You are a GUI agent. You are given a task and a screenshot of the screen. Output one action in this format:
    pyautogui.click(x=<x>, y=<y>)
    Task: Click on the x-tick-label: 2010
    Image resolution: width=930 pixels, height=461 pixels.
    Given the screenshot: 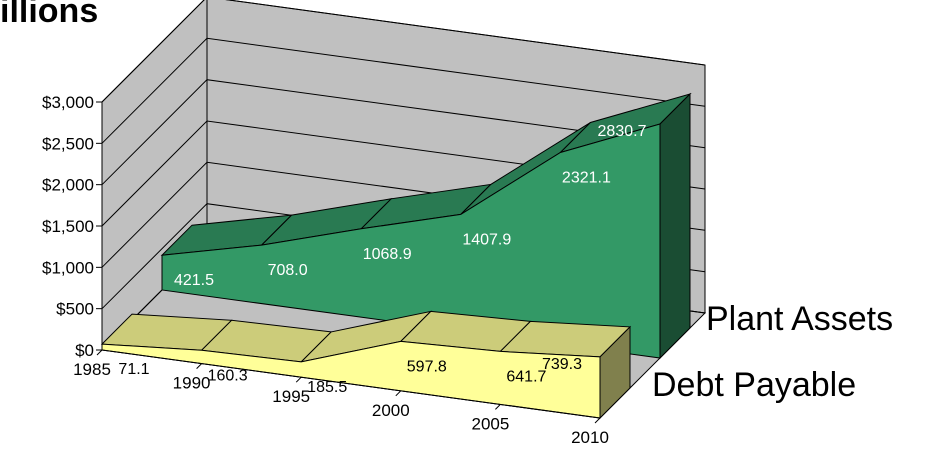 What is the action you would take?
    pyautogui.click(x=590, y=437)
    